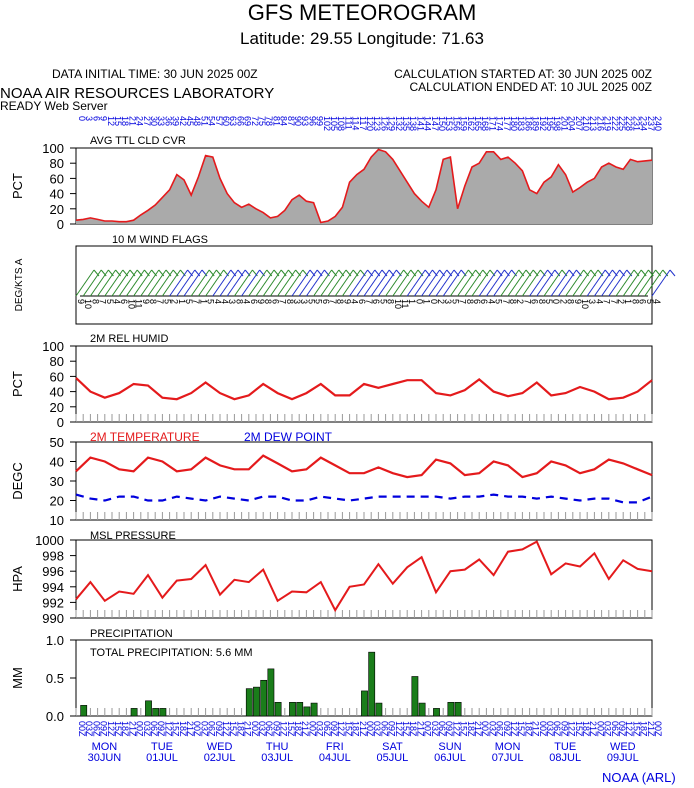  What do you see at coordinates (57, 194) in the screenshot?
I see `cloud-ytick-label: 40` at bounding box center [57, 194].